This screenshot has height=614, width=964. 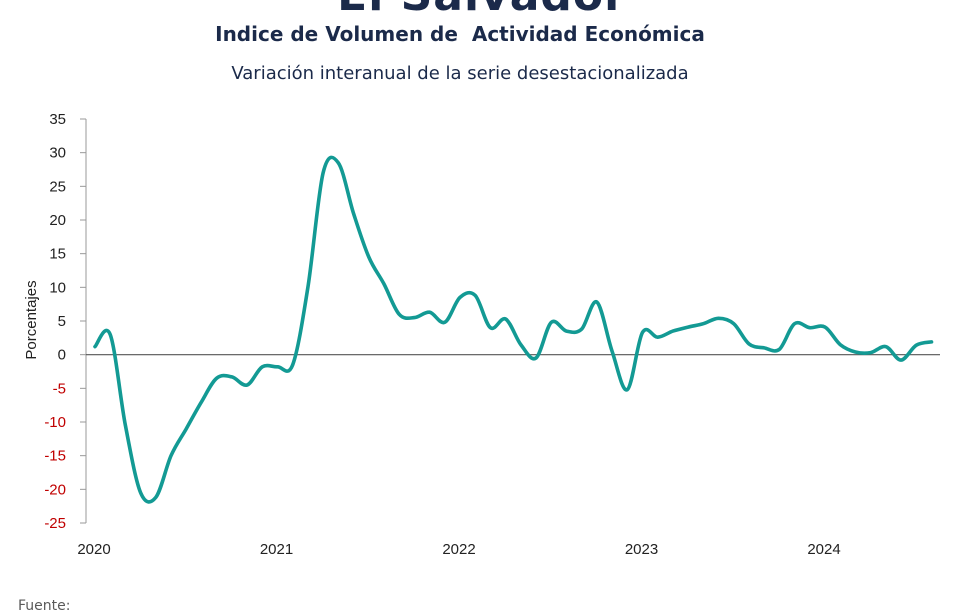 What do you see at coordinates (93, 549) in the screenshot?
I see `x-tick-label: 2020` at bounding box center [93, 549].